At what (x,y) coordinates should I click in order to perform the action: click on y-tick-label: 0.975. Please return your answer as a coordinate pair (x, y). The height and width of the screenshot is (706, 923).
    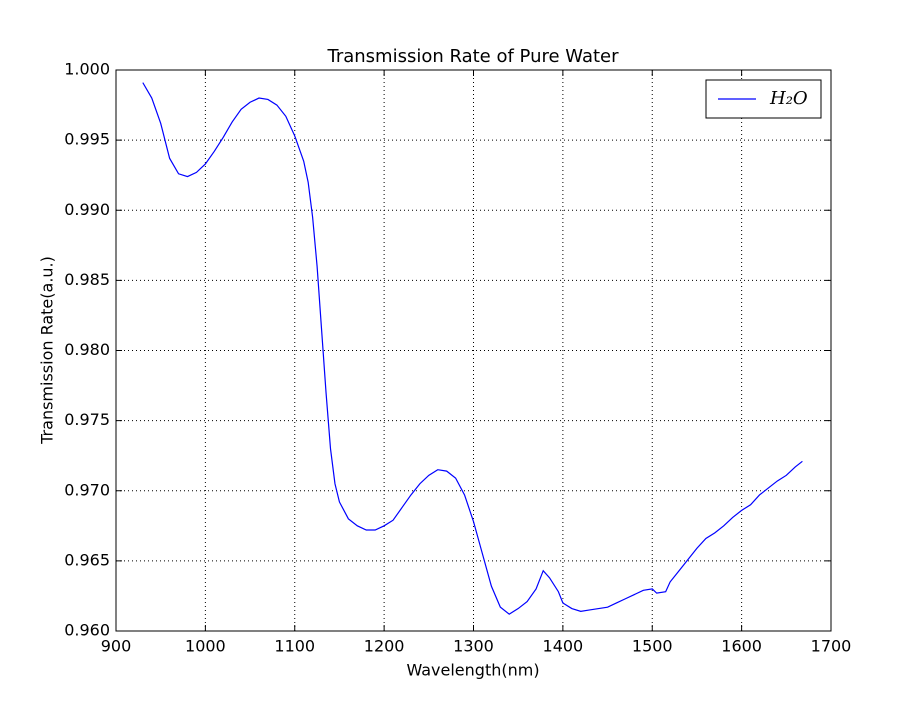
    Looking at the image, I should click on (87, 419).